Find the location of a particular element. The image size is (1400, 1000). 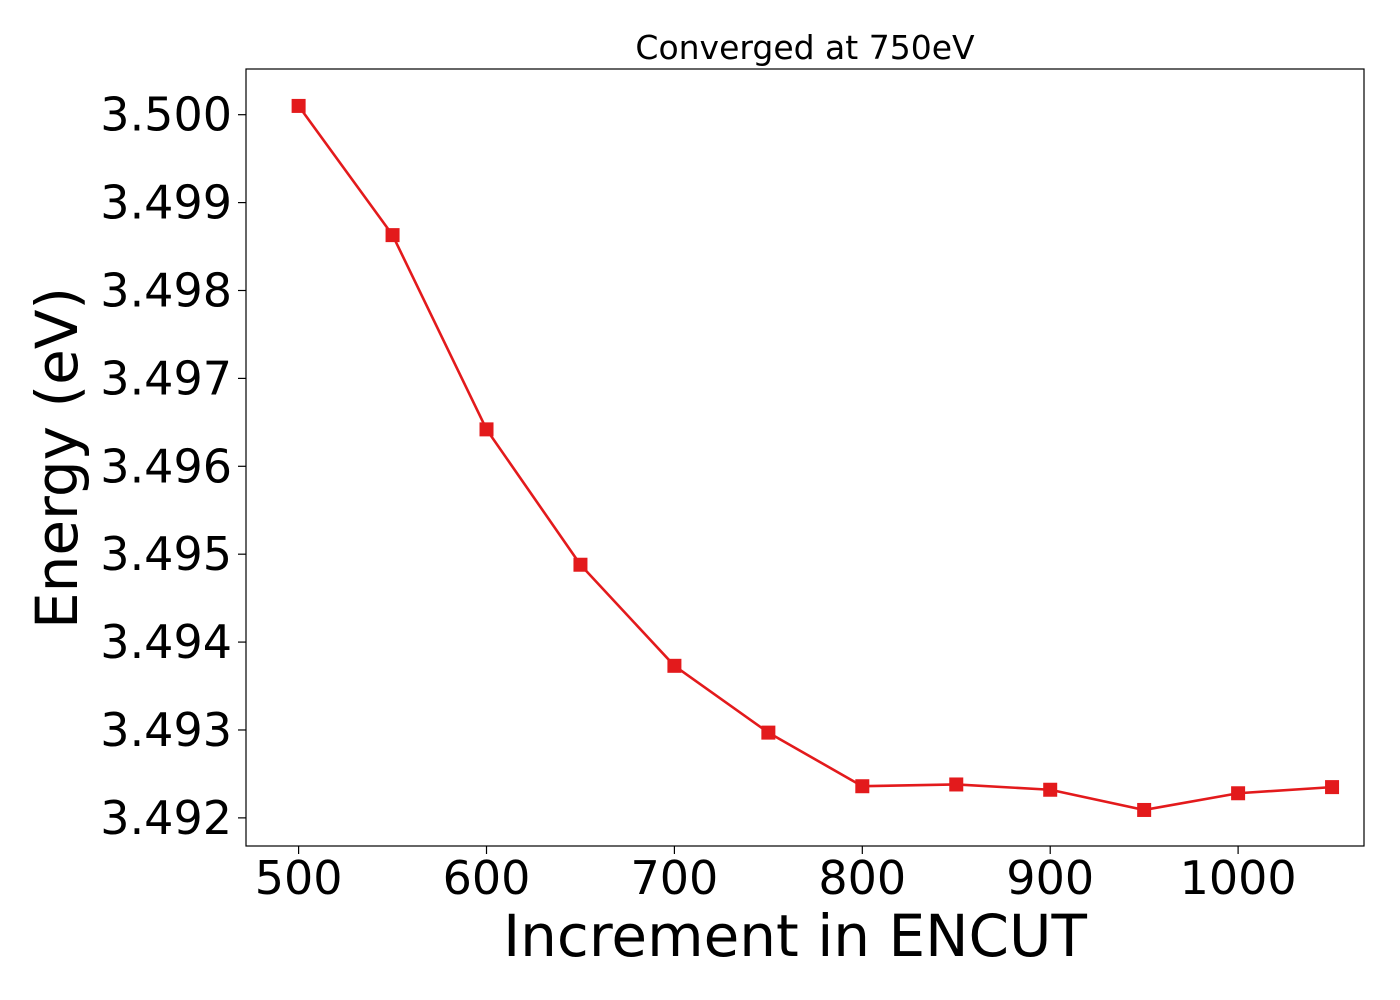

y-tick-label: 3.493 is located at coordinates (166, 730).